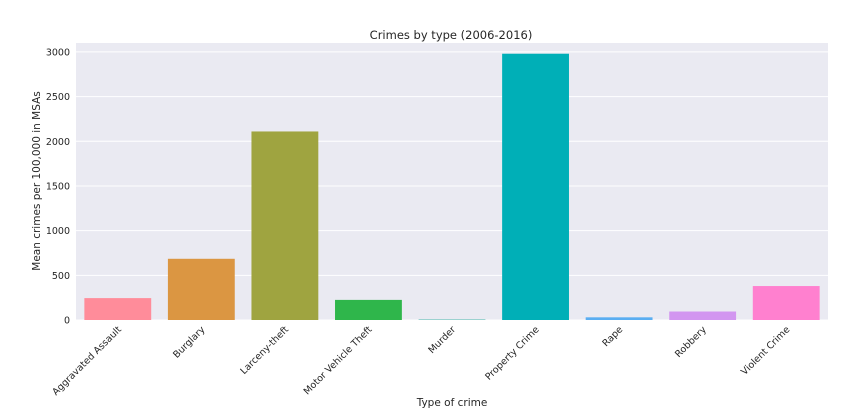 The image size is (867, 418). Describe the element at coordinates (451, 35) in the screenshot. I see `chart-title: Crimes by type (2006-2016)` at that location.